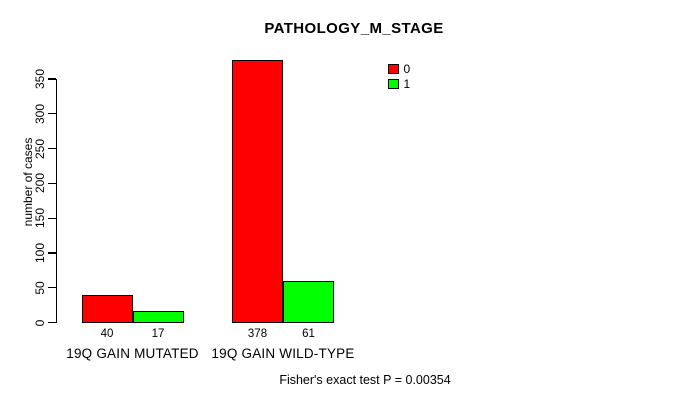 The width and height of the screenshot is (690, 400). I want to click on bar-value-label: 61, so click(308, 333).